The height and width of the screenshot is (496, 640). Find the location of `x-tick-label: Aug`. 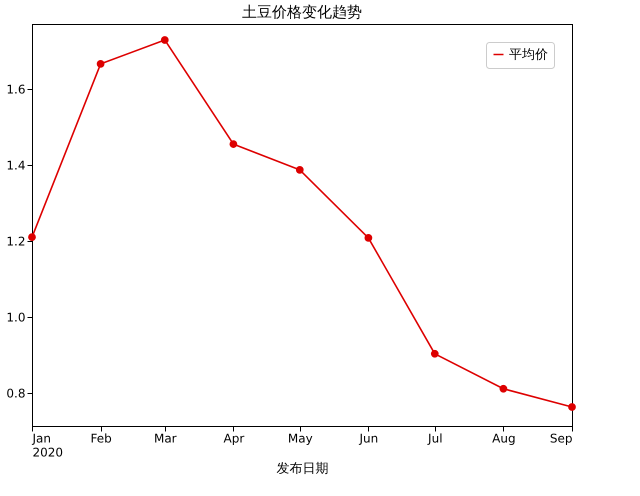

x-tick-label: Aug is located at coordinates (504, 439).